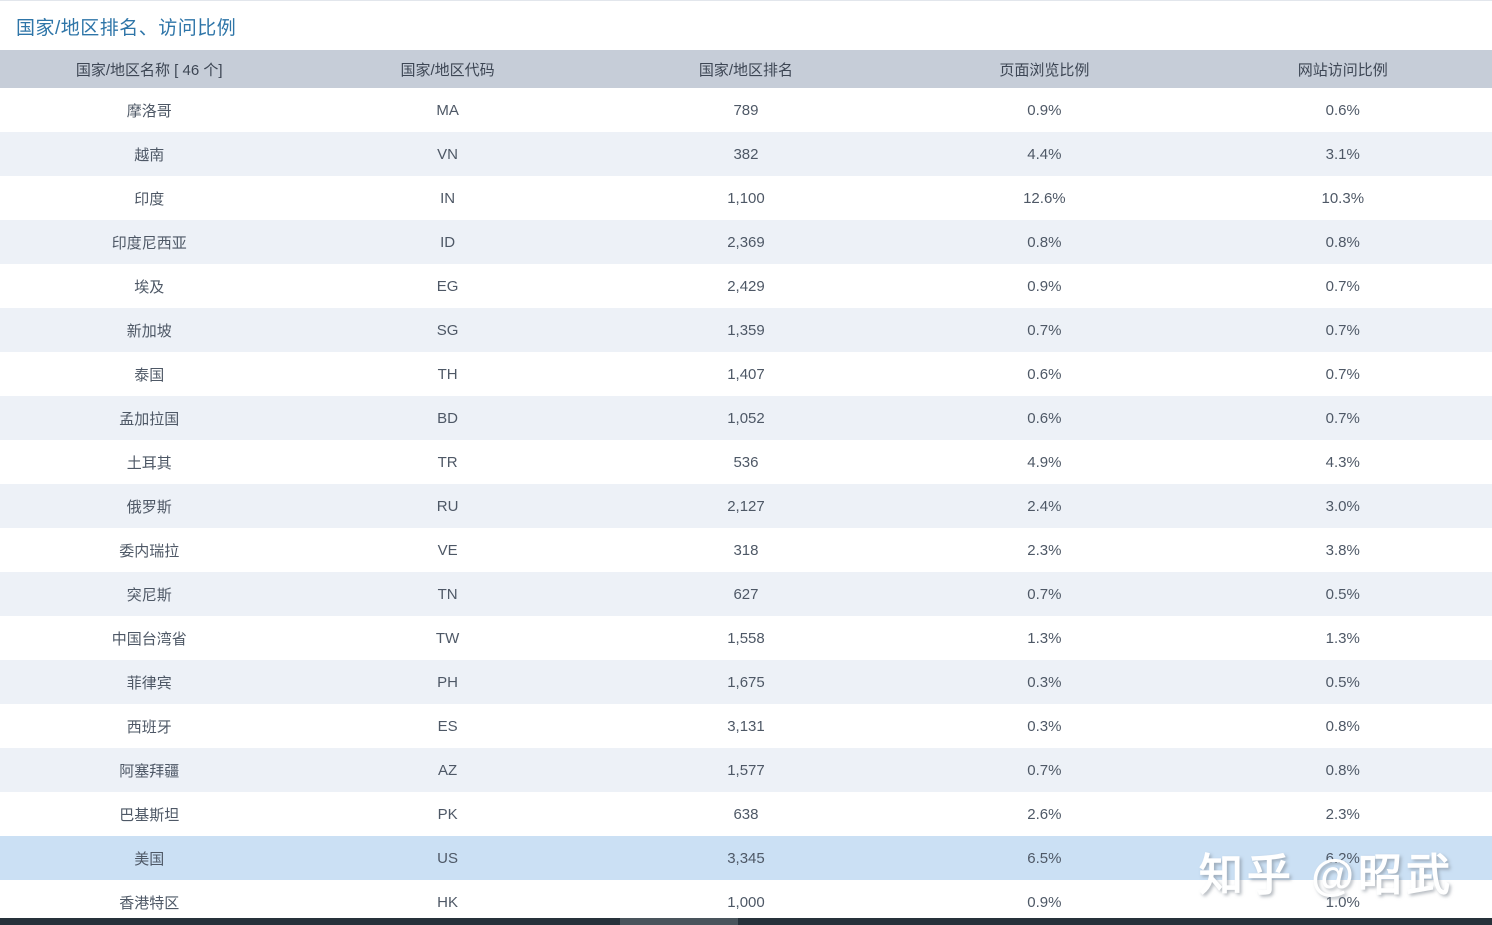 This screenshot has width=1492, height=925. What do you see at coordinates (149, 814) in the screenshot?
I see `cell-country-name: 巴基斯坦` at bounding box center [149, 814].